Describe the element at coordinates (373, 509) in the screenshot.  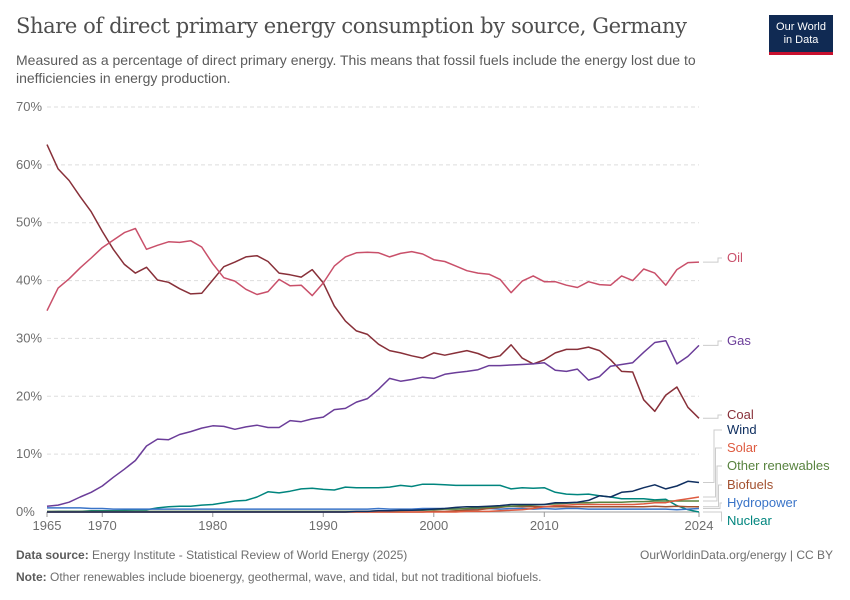
I see `series-line-hydropower` at that location.